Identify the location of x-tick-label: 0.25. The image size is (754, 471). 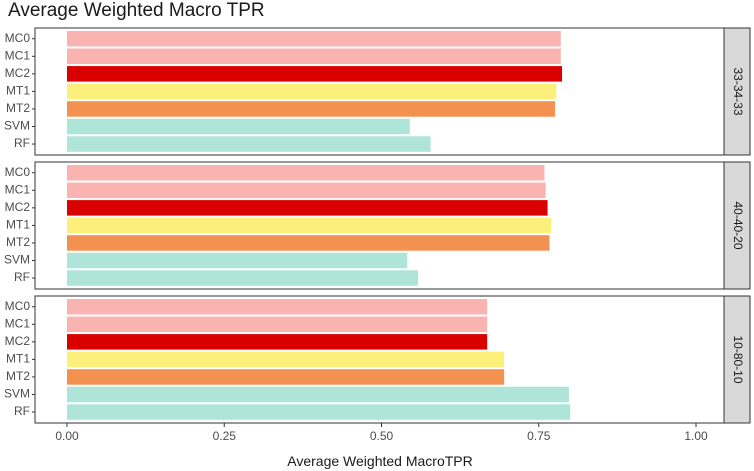
(225, 436).